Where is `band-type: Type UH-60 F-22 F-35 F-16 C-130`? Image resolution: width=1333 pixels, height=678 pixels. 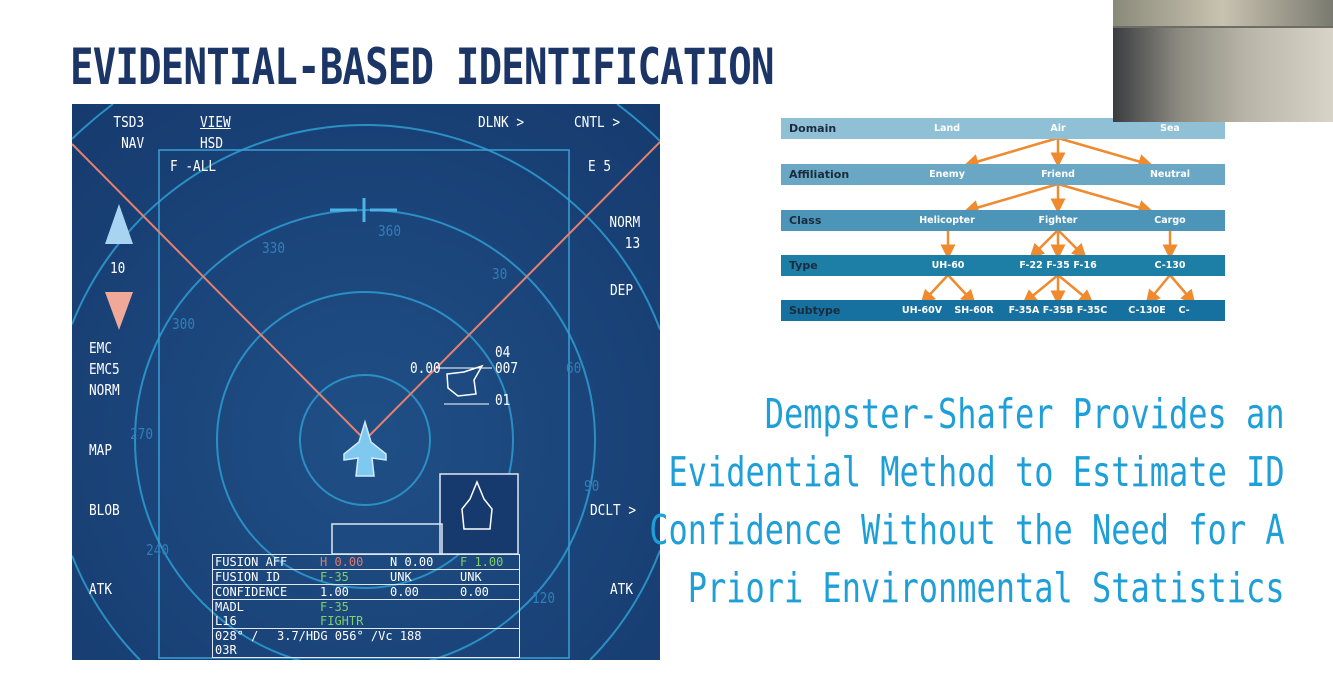
band-type: Type UH-60 F-22 F-35 F-16 C-130 is located at coordinates (1003, 265).